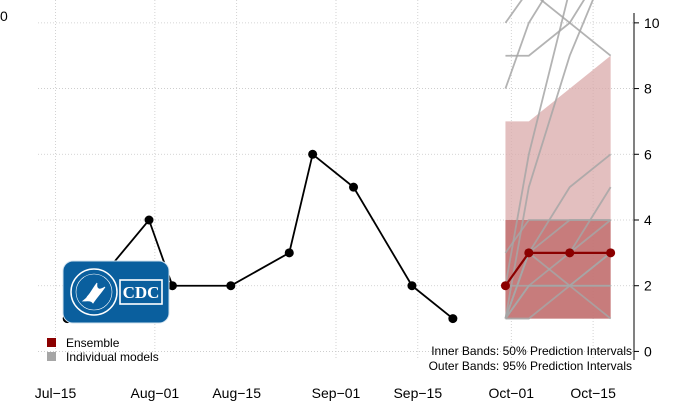  Describe the element at coordinates (593, 393) in the screenshot. I see `x-tick-label: Oct−15` at that location.